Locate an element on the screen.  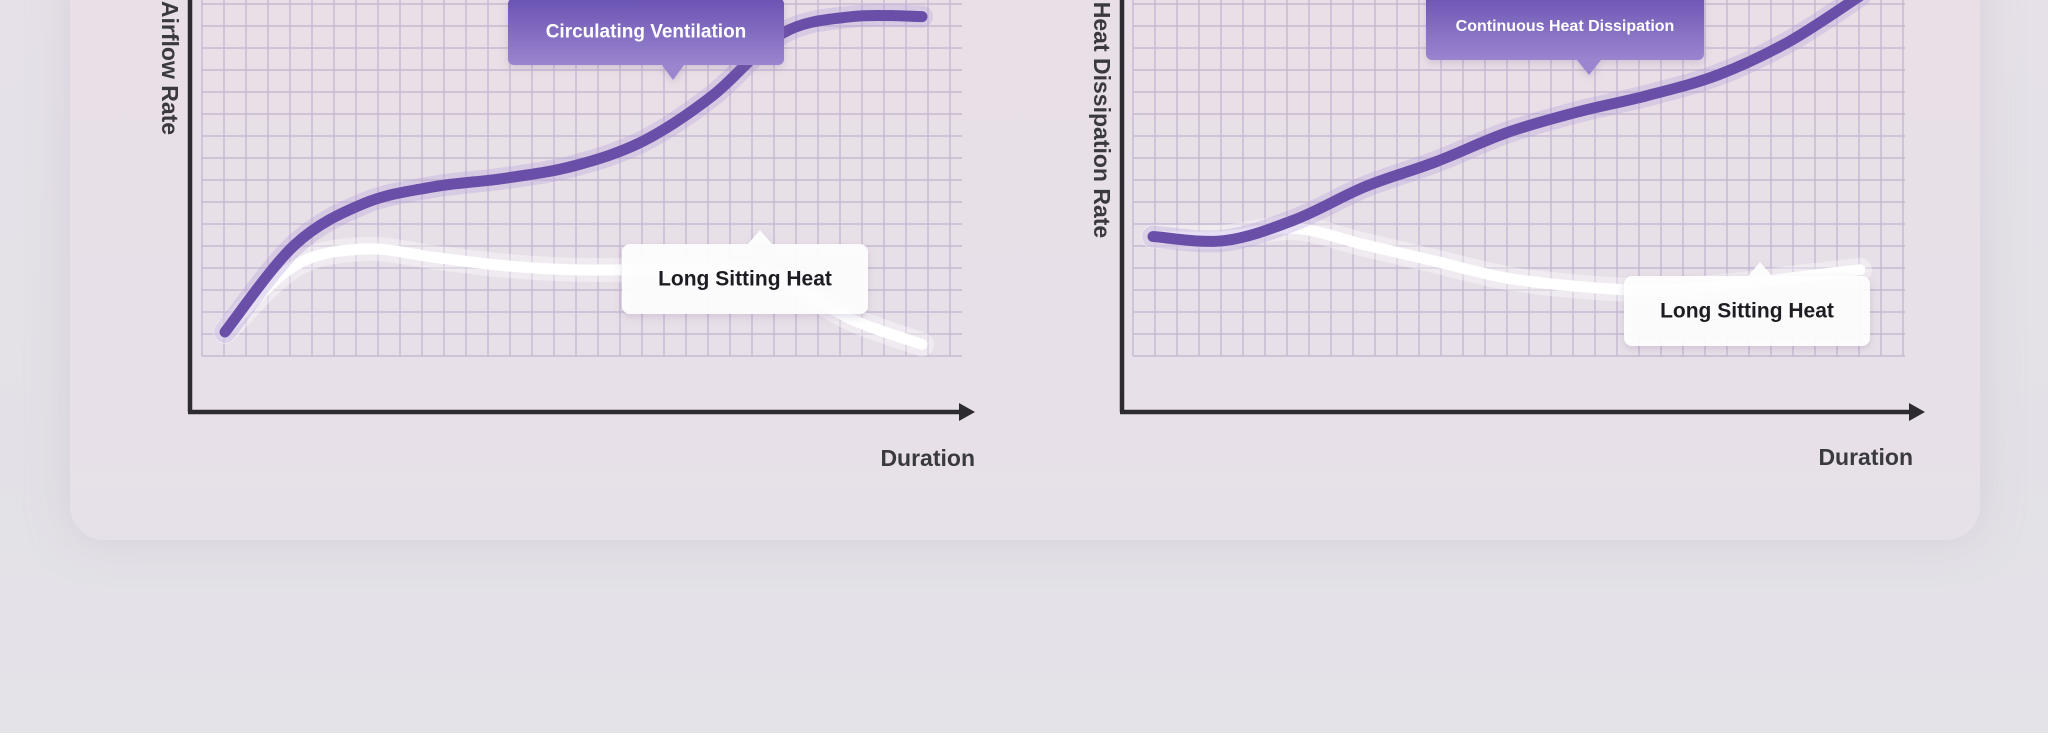
chart-1-annotation-2-text: Long Sitting Heat is located at coordinates (745, 279).